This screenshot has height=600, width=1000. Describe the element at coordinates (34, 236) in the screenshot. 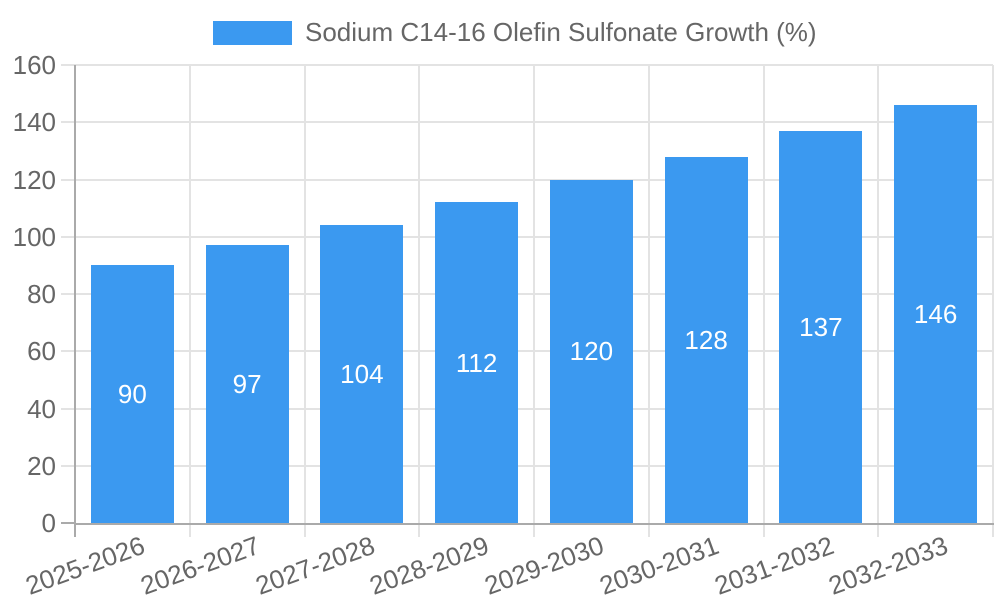

I see `y-axis-label: 100` at that location.